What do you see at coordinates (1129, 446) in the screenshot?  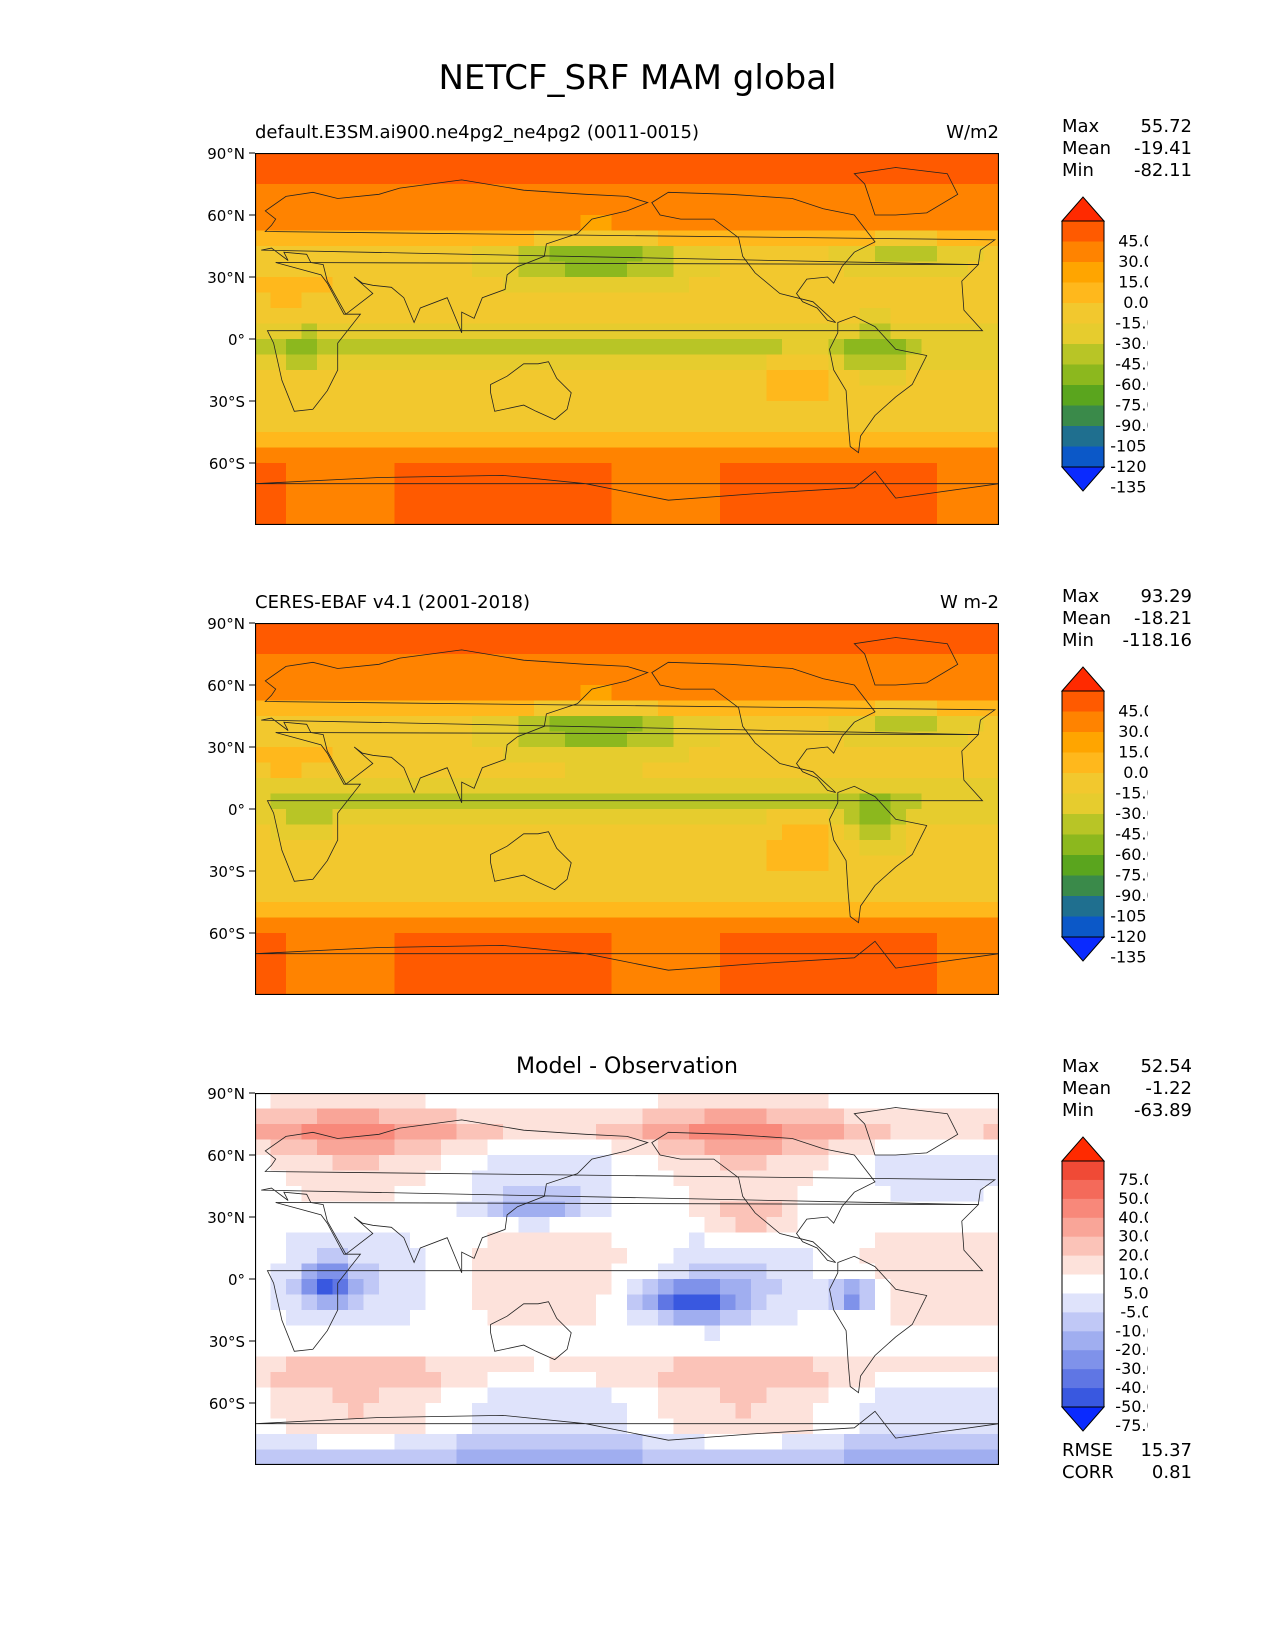 I see `colorbar-label: -105.0` at bounding box center [1129, 446].